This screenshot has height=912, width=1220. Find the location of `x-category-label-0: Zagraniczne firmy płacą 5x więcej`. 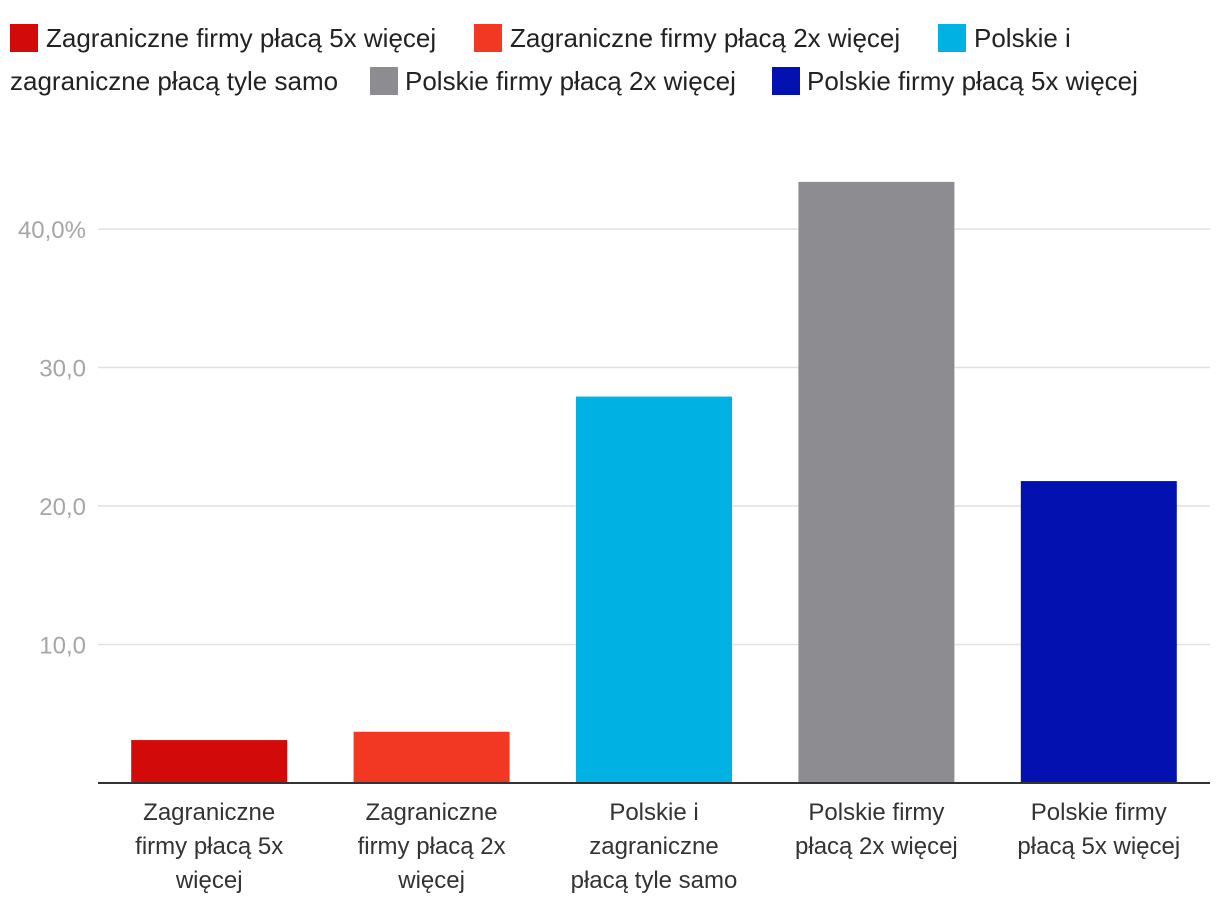

x-category-label-0: Zagraniczne firmy płacą 5x więcej is located at coordinates (209, 846).